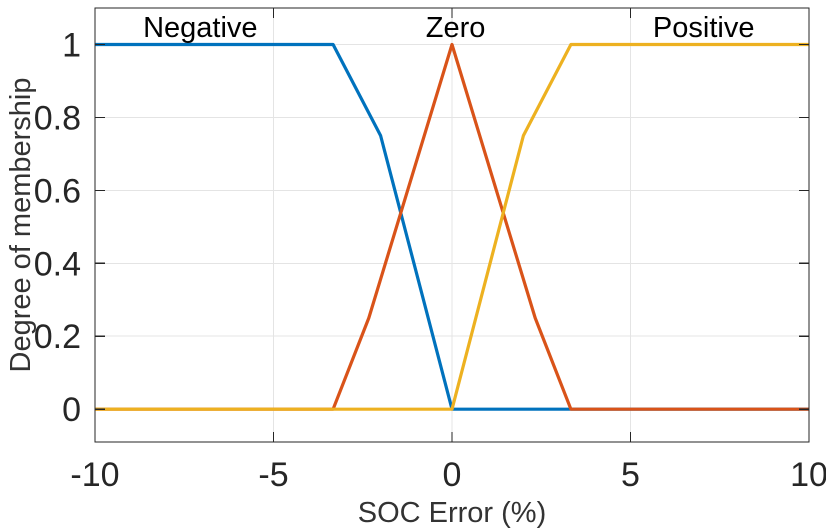  I want to click on mf-label-negative: Negative, so click(200, 28).